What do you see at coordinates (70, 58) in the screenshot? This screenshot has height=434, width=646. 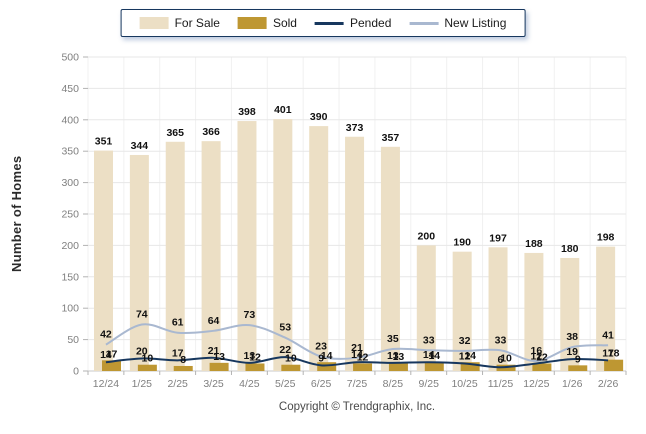 I see `y-tick-label: 500` at bounding box center [70, 58].